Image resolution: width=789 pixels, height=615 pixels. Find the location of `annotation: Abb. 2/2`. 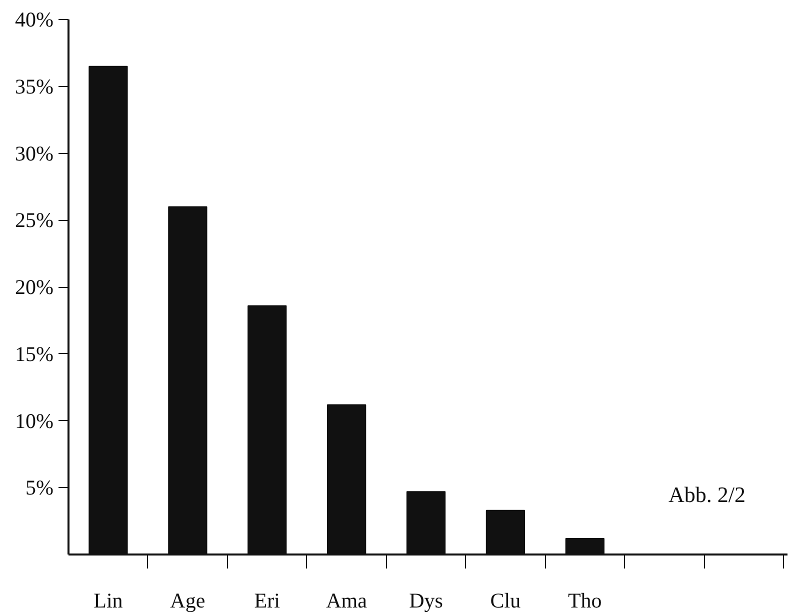

annotation: Abb. 2/2 is located at coordinates (707, 494).